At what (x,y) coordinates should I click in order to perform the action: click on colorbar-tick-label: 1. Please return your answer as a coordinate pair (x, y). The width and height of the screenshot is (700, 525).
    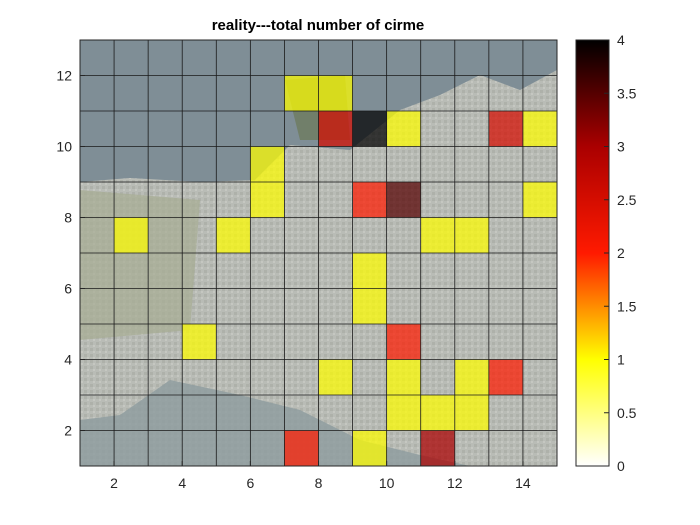
    Looking at the image, I should click on (621, 360).